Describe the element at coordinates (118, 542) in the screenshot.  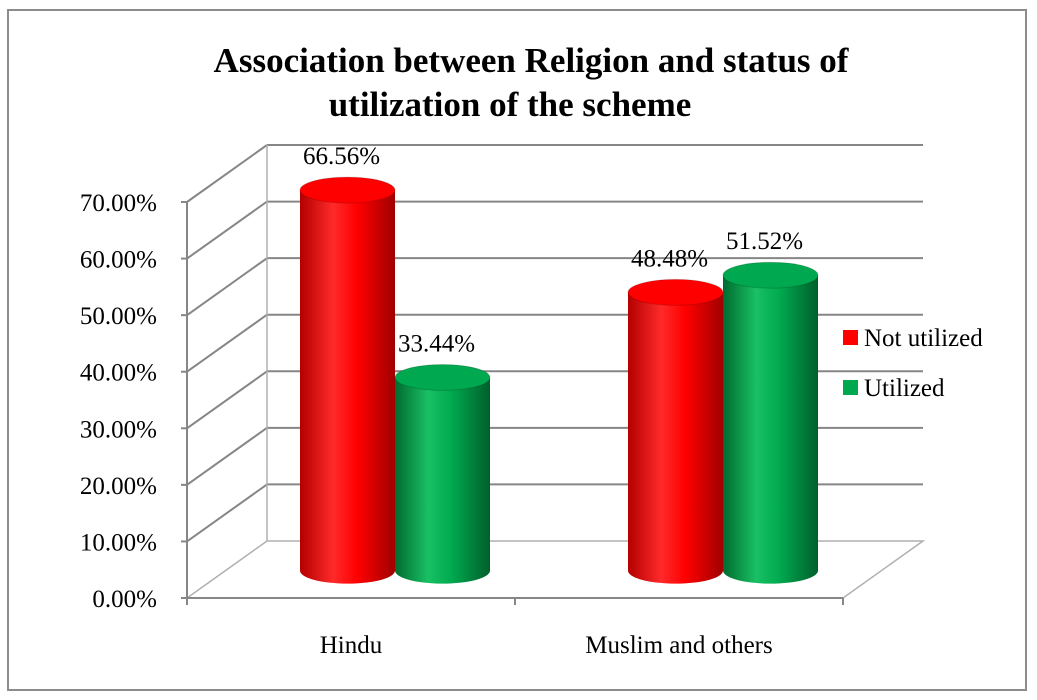
I see `y-tick-label: 10.00%` at that location.